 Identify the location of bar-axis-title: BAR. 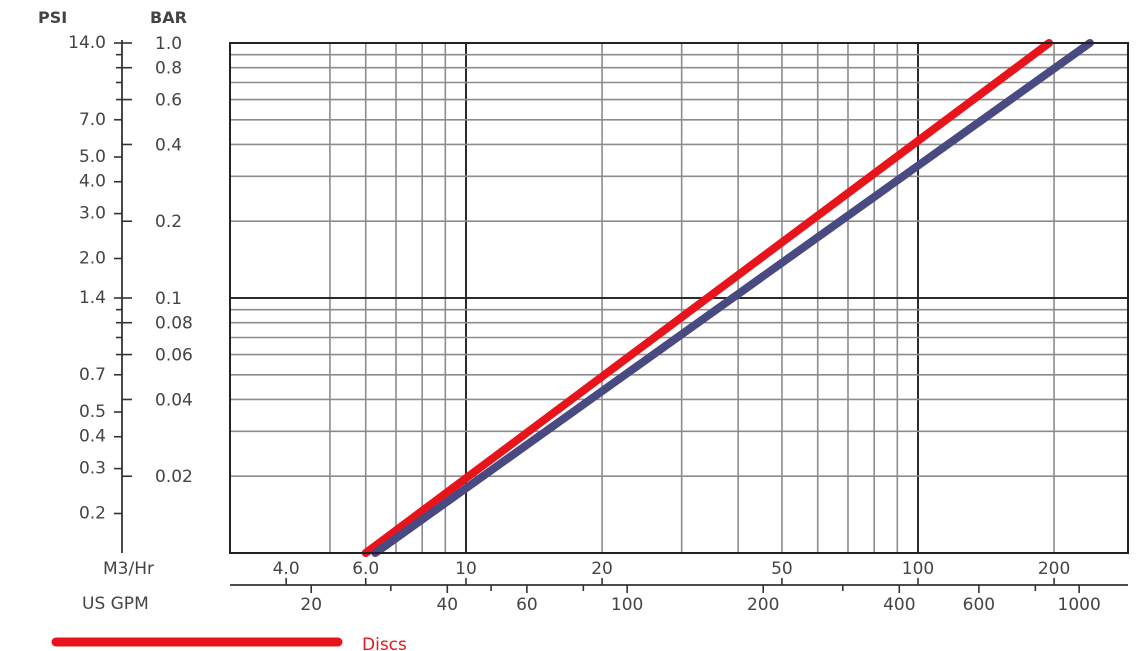
(168, 17).